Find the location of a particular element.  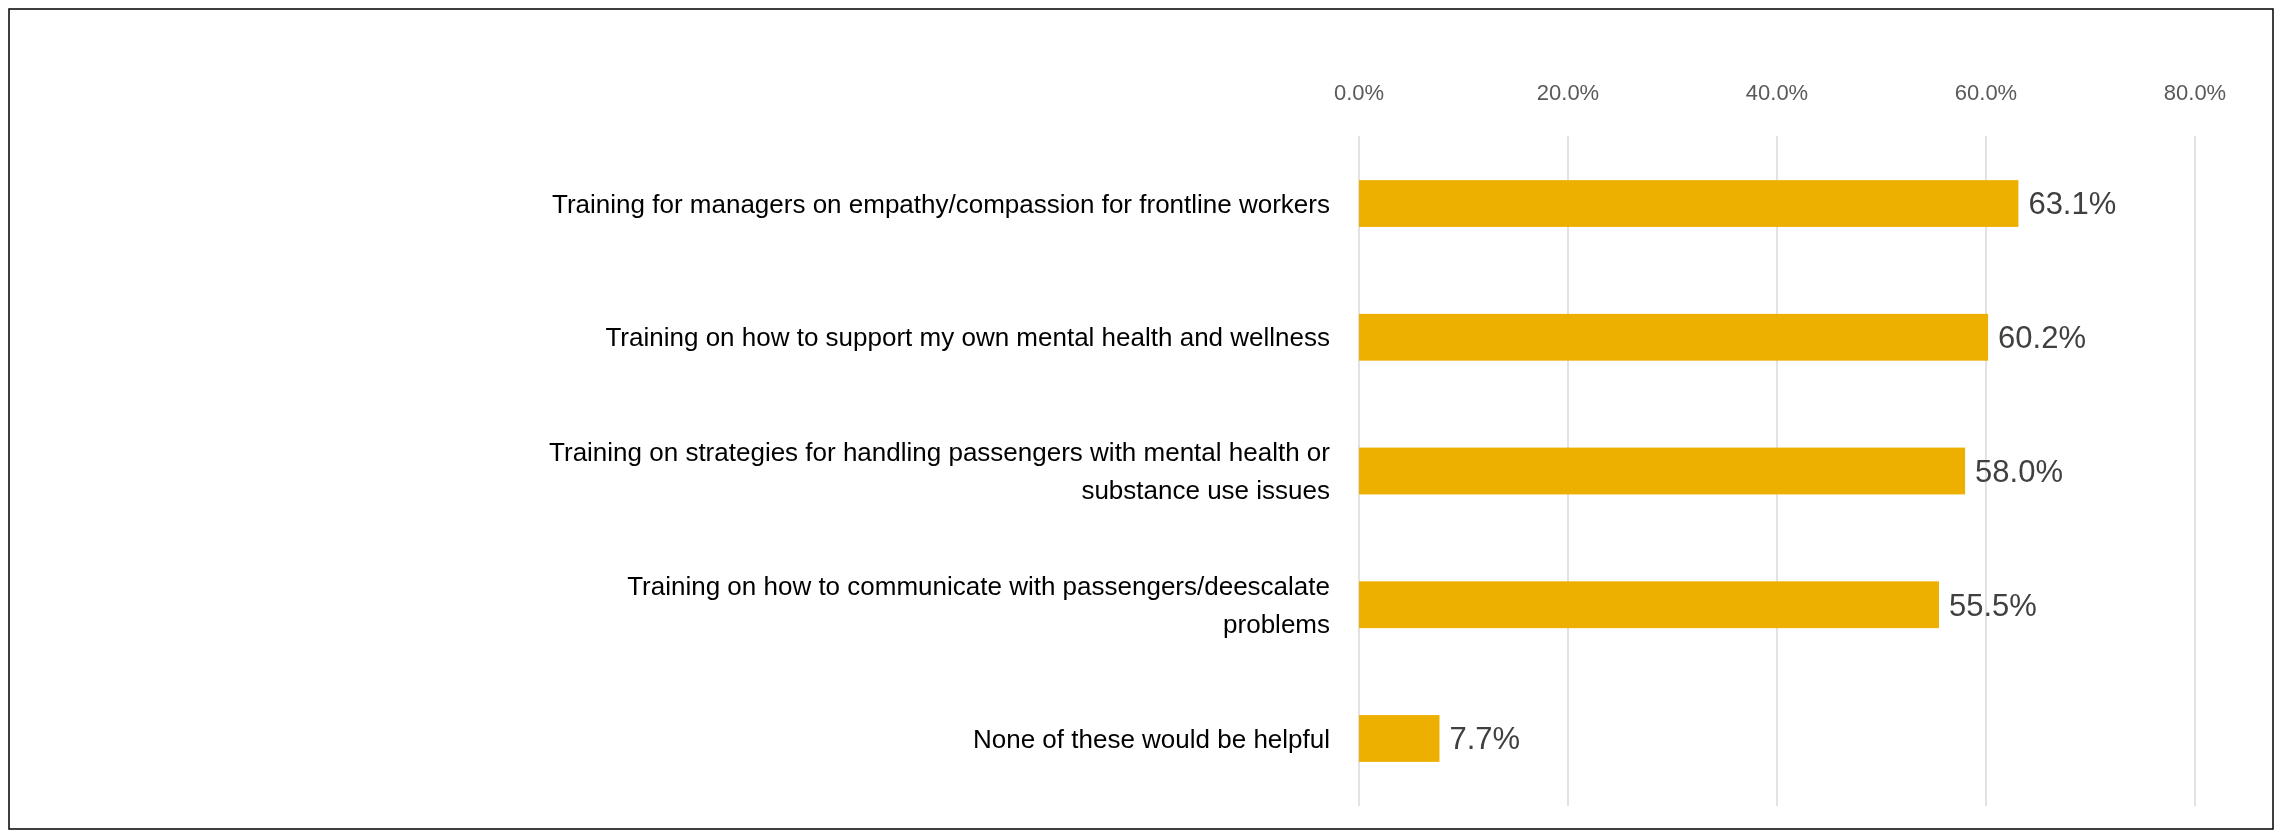

data-label: 58.0% is located at coordinates (2019, 471).